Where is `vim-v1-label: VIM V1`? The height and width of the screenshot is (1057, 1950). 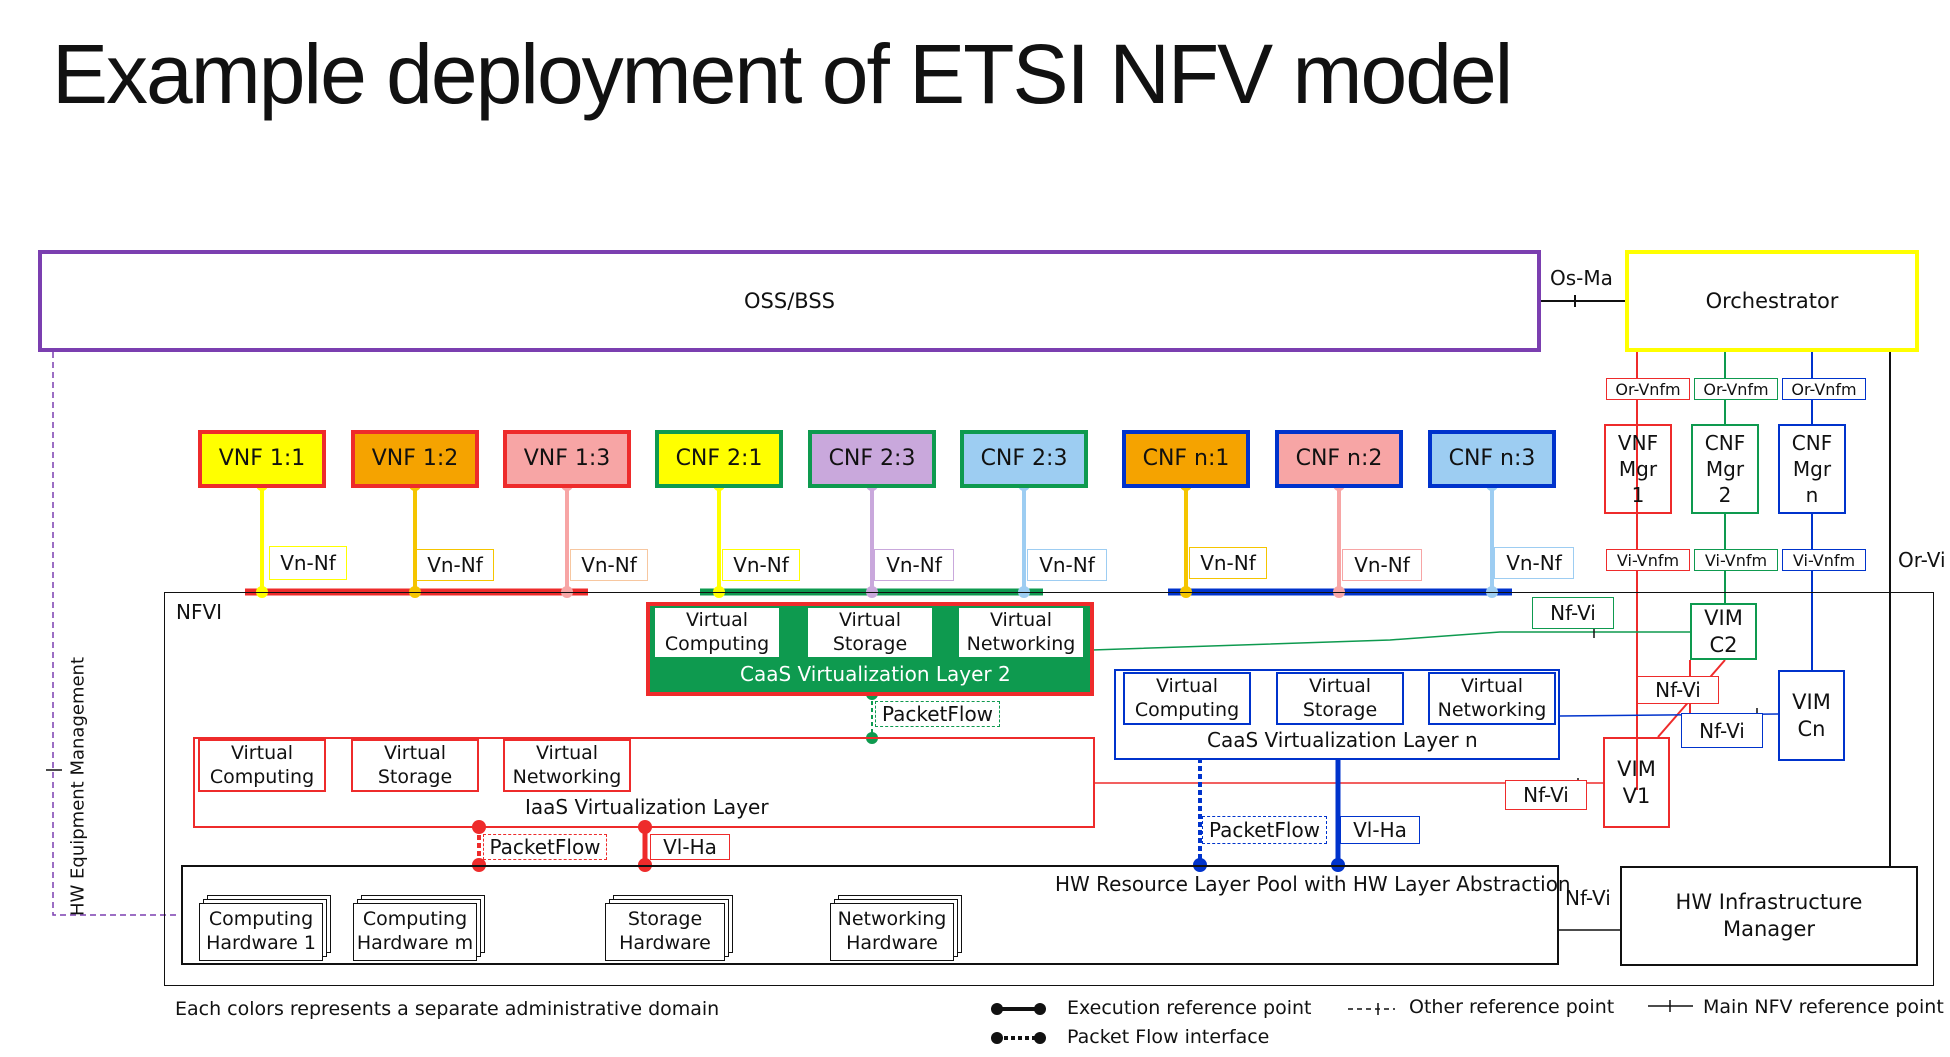
vim-v1-label: VIM V1 is located at coordinates (1636, 782).